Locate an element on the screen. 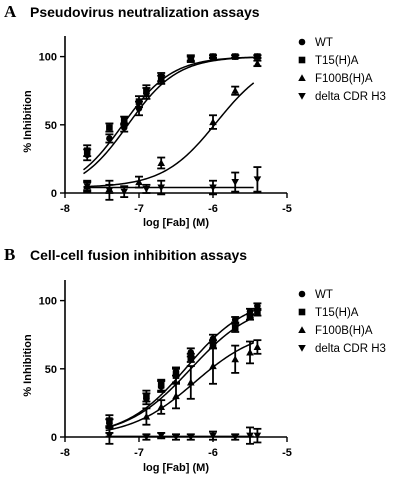 This screenshot has height=485, width=400. chart-title: Pseudovirus neutralization assays is located at coordinates (145, 12).